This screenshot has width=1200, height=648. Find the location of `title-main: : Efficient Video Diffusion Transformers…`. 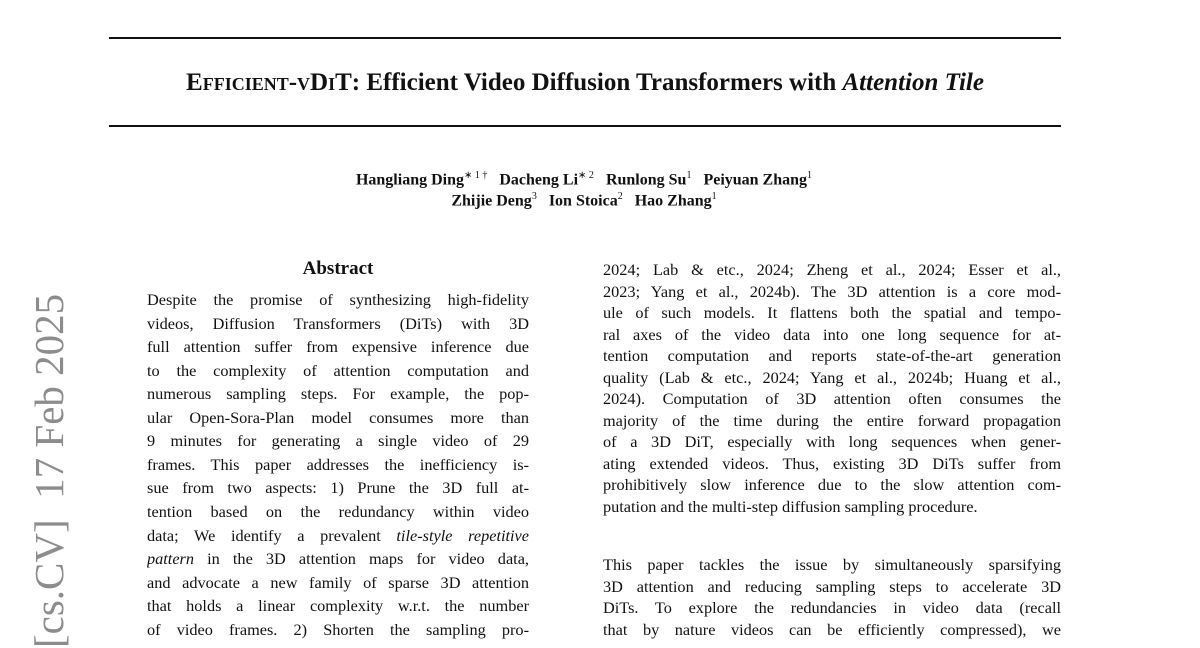

title-main: : Efficient Video Diffusion Transformers… is located at coordinates (597, 82).